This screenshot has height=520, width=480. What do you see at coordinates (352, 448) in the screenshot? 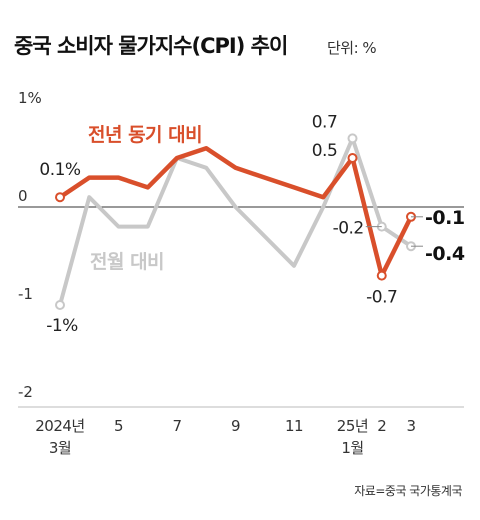
I see `x-tick-label: 1월` at bounding box center [352, 448].